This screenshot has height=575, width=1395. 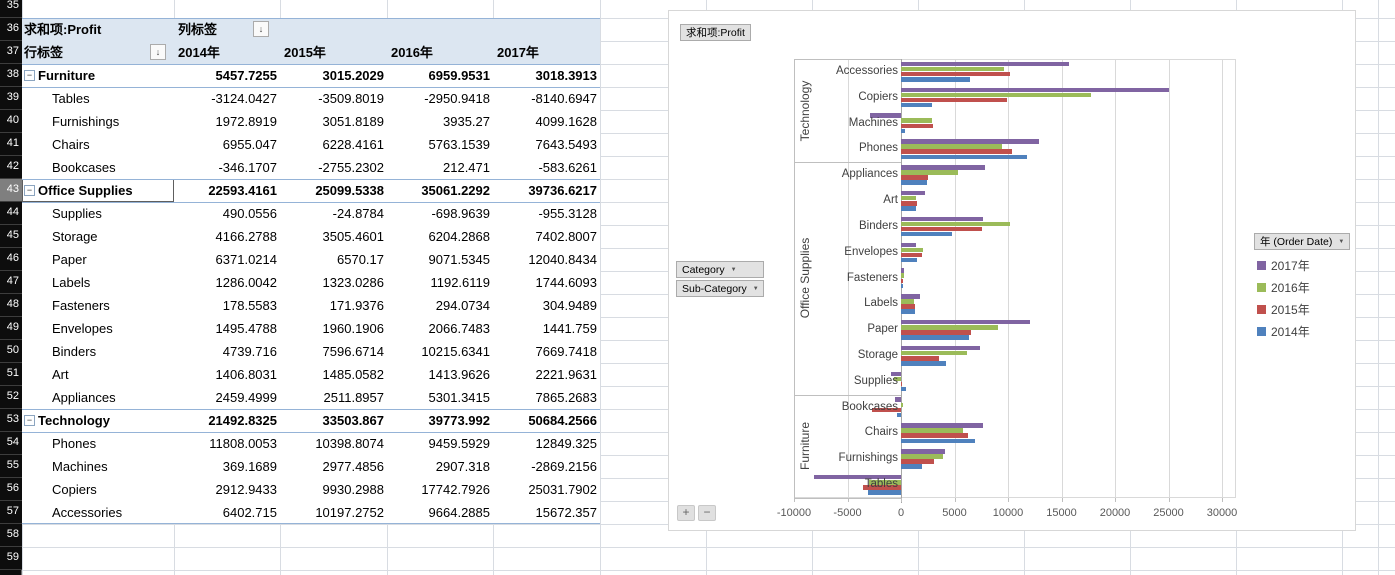 I want to click on pivot-row-label: Chairs, so click(x=71, y=144).